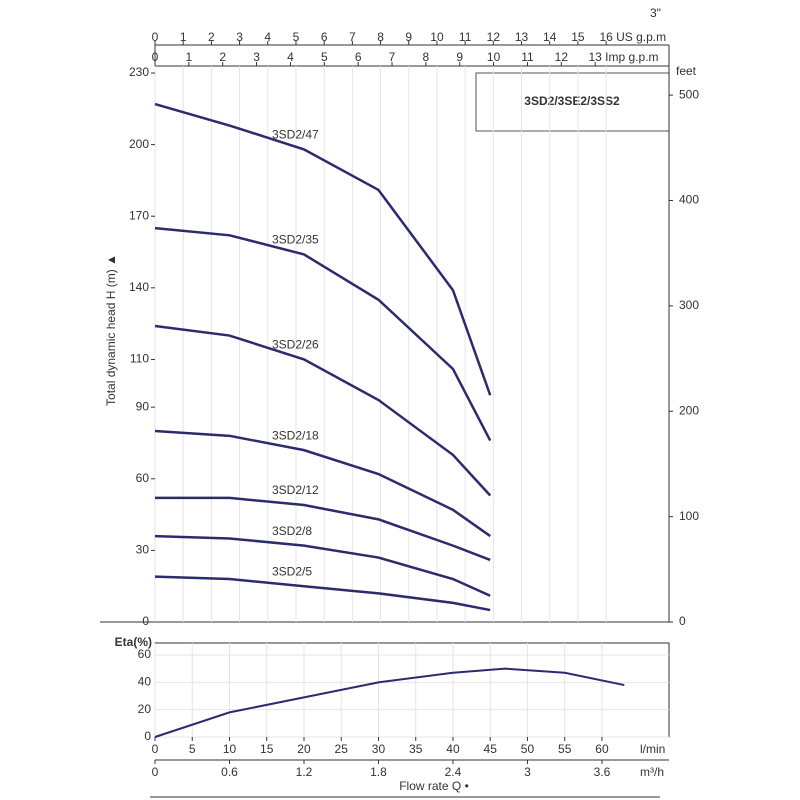 This screenshot has height=800, width=800. What do you see at coordinates (527, 772) in the screenshot?
I see `m3h-tick-label: 3` at bounding box center [527, 772].